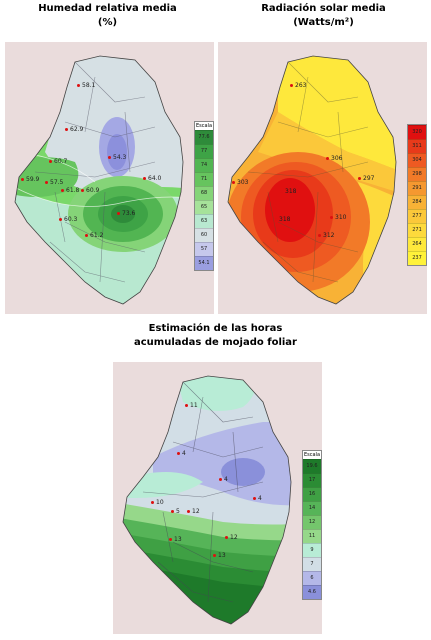 The width and height of the screenshot is (431, 640). Describe the element at coordinates (204, 126) in the screenshot. I see `humidity-legend-title: Escala` at that location.